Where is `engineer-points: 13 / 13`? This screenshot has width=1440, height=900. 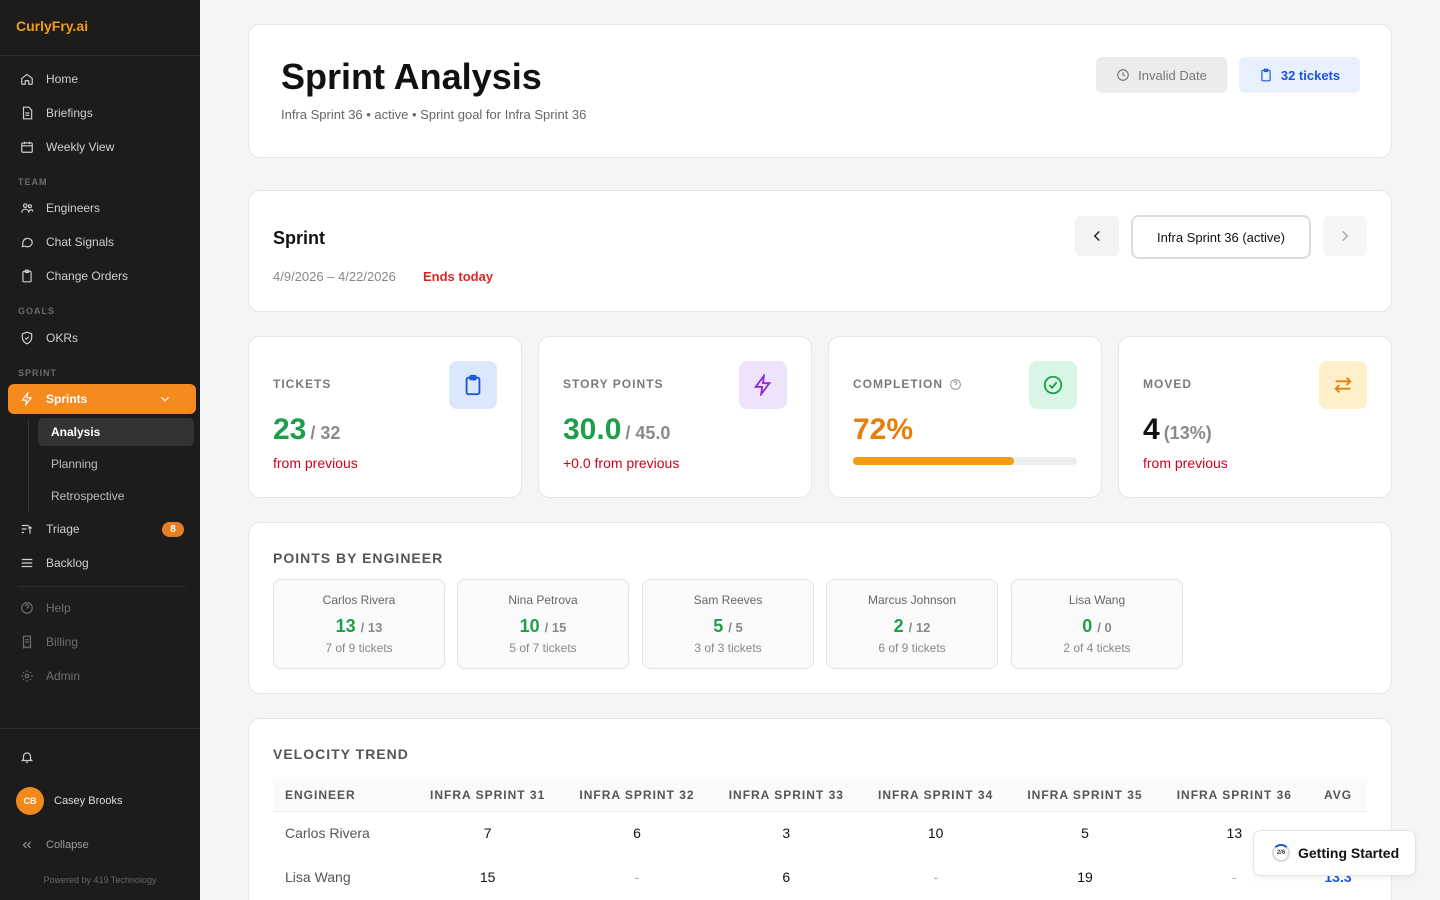
engineer-points: 13 / 13 is located at coordinates (359, 626).